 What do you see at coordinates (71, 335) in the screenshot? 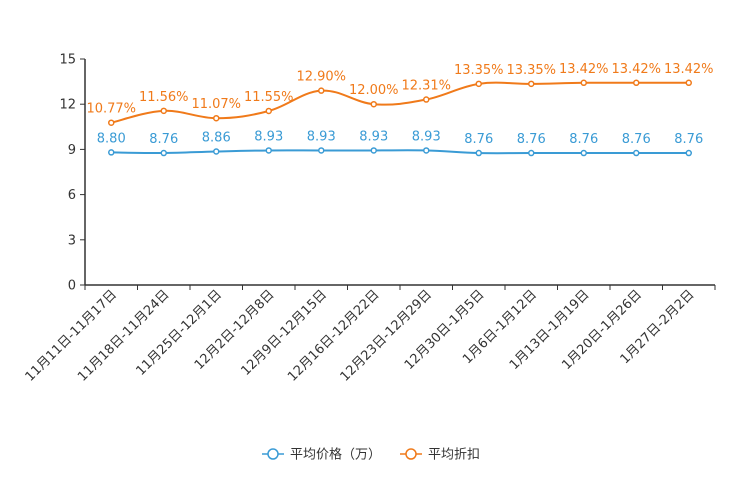
I see `x-tick-label: 11月11日-11月17日` at bounding box center [71, 335].